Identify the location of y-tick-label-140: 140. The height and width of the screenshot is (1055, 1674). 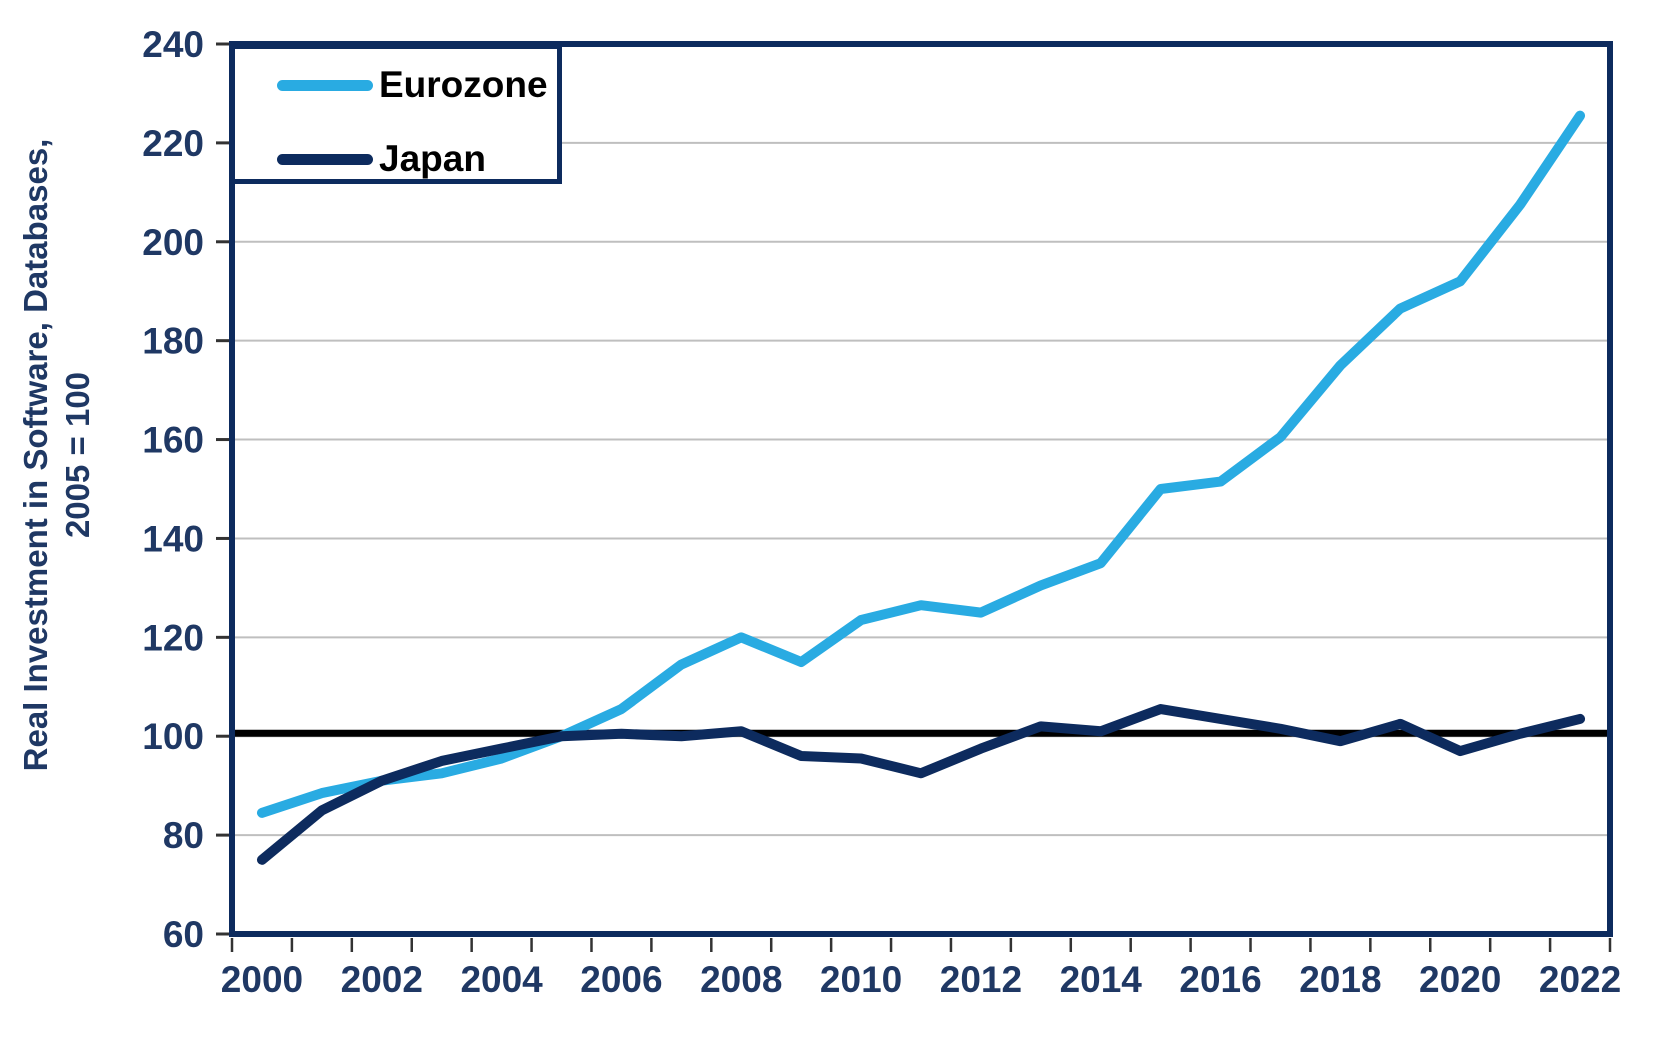
(173, 538).